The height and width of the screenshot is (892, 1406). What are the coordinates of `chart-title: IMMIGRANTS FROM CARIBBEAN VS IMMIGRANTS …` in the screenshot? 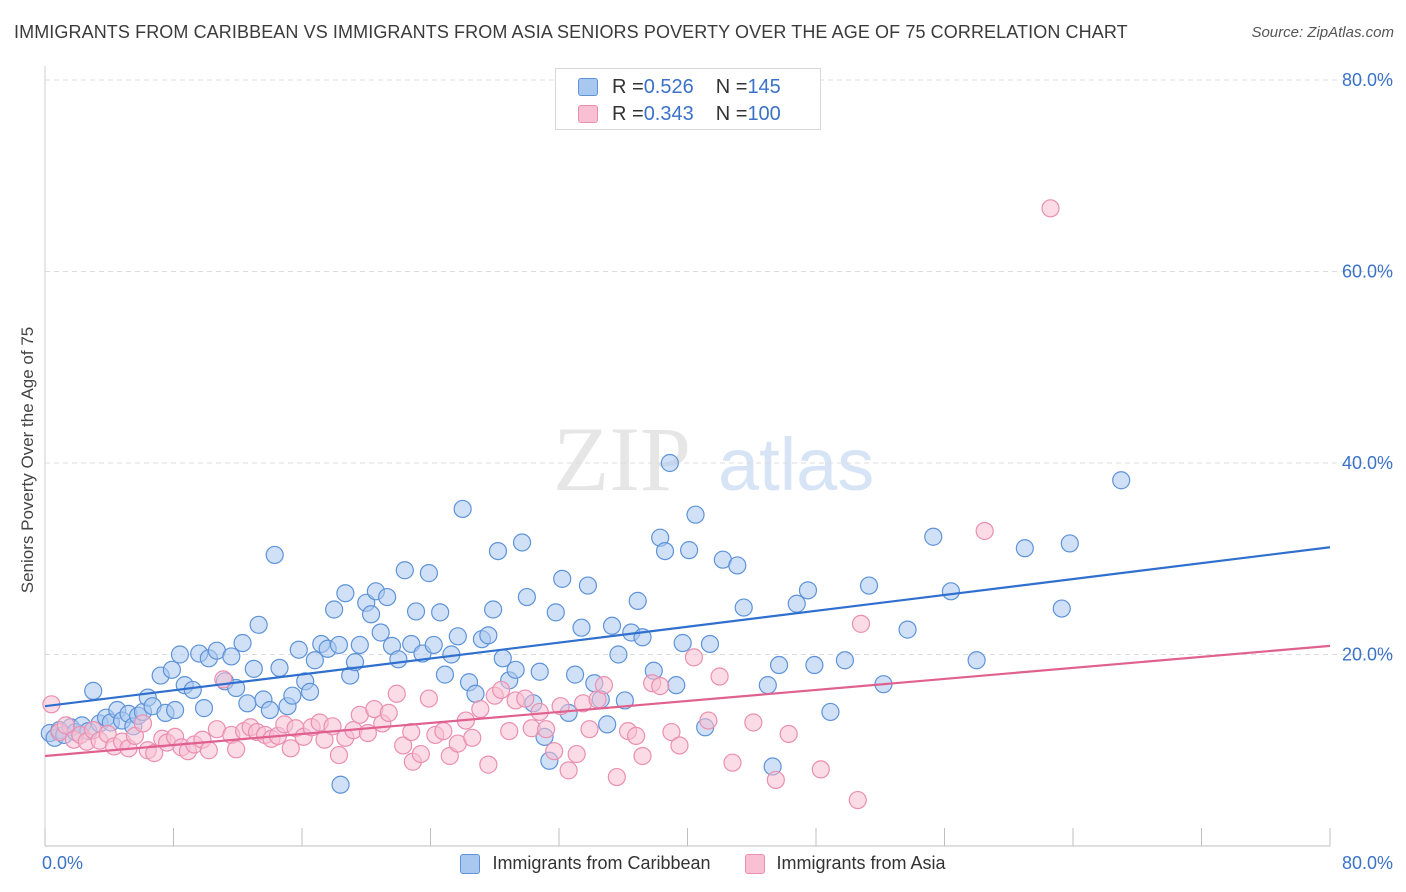 It's located at (571, 32).